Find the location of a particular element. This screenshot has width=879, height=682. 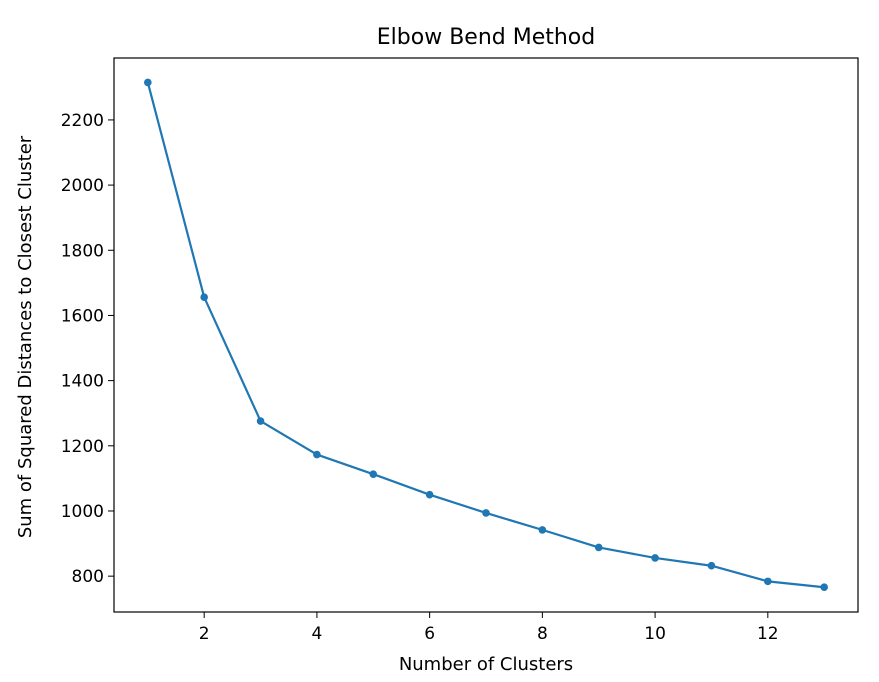

y-axis-ticks: 800 1000 1200 1400 1600 1800 2000 2200 is located at coordinates (87, 349).